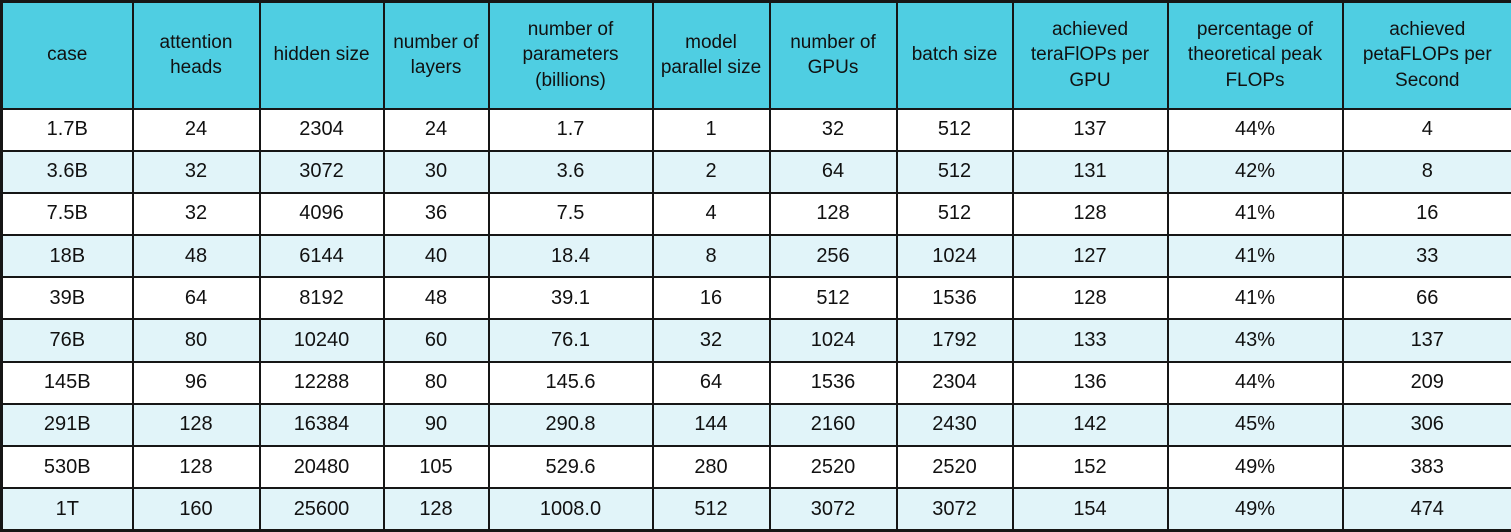 Image resolution: width=1511 pixels, height=532 pixels. Describe the element at coordinates (570, 214) in the screenshot. I see `table-cell: 7.5` at that location.